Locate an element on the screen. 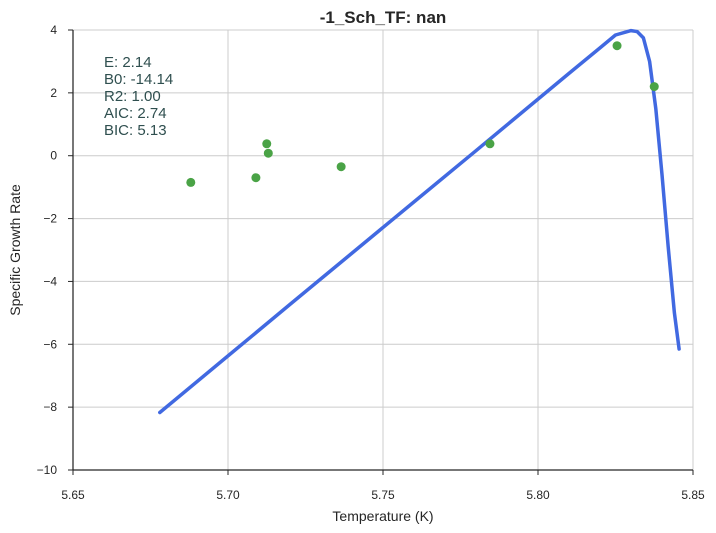 Image resolution: width=716 pixels, height=533 pixels. annotation-line: BIC: 5.13 is located at coordinates (135, 130).